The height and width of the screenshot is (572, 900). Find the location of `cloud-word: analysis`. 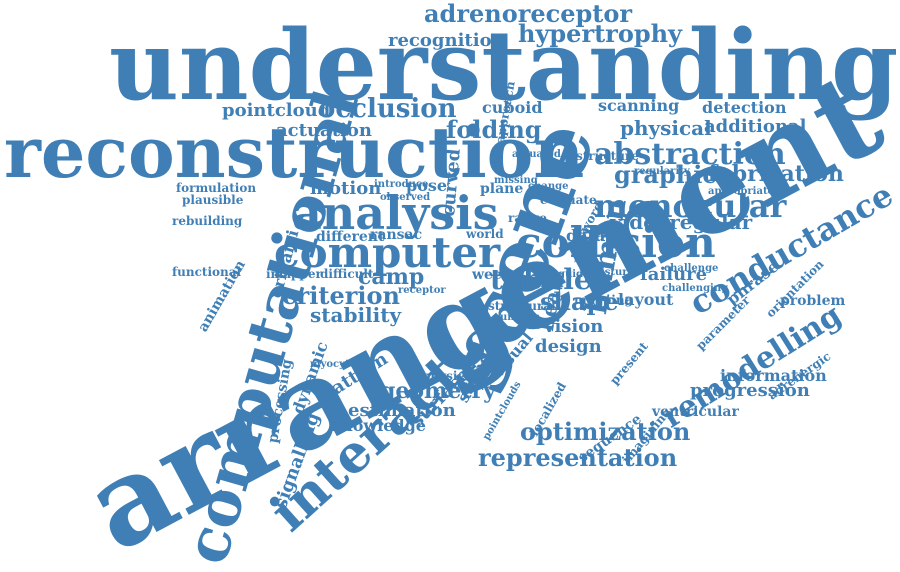

cloud-word: analysis is located at coordinates (395, 213).